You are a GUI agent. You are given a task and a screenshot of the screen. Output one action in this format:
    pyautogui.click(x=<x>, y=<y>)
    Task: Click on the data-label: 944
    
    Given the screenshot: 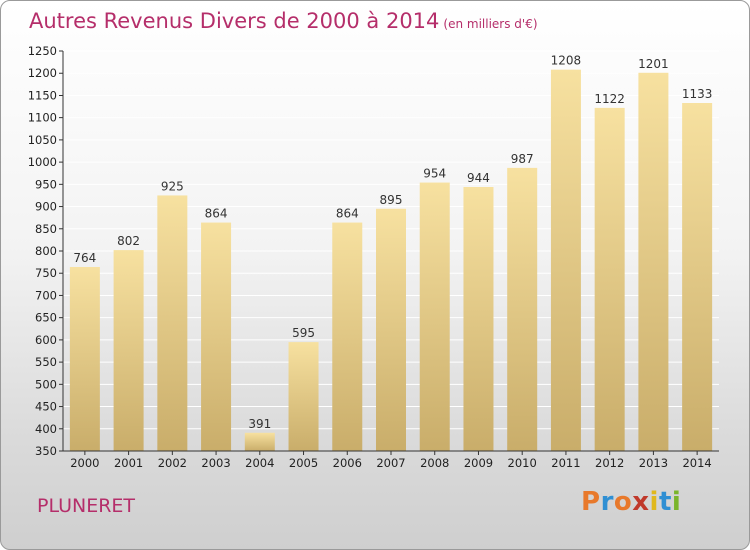 What is the action you would take?
    pyautogui.click(x=478, y=178)
    